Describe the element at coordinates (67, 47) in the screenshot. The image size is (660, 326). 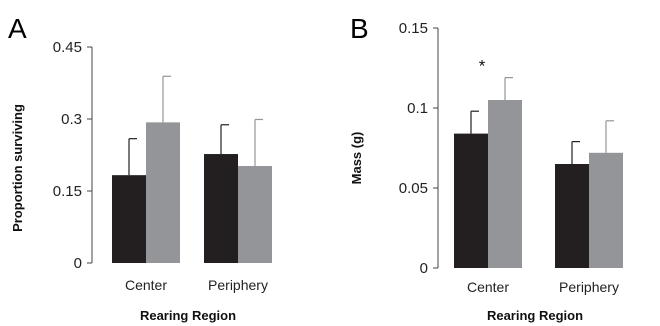
I see `panel-a-y-tick-label: 0.45` at that location.